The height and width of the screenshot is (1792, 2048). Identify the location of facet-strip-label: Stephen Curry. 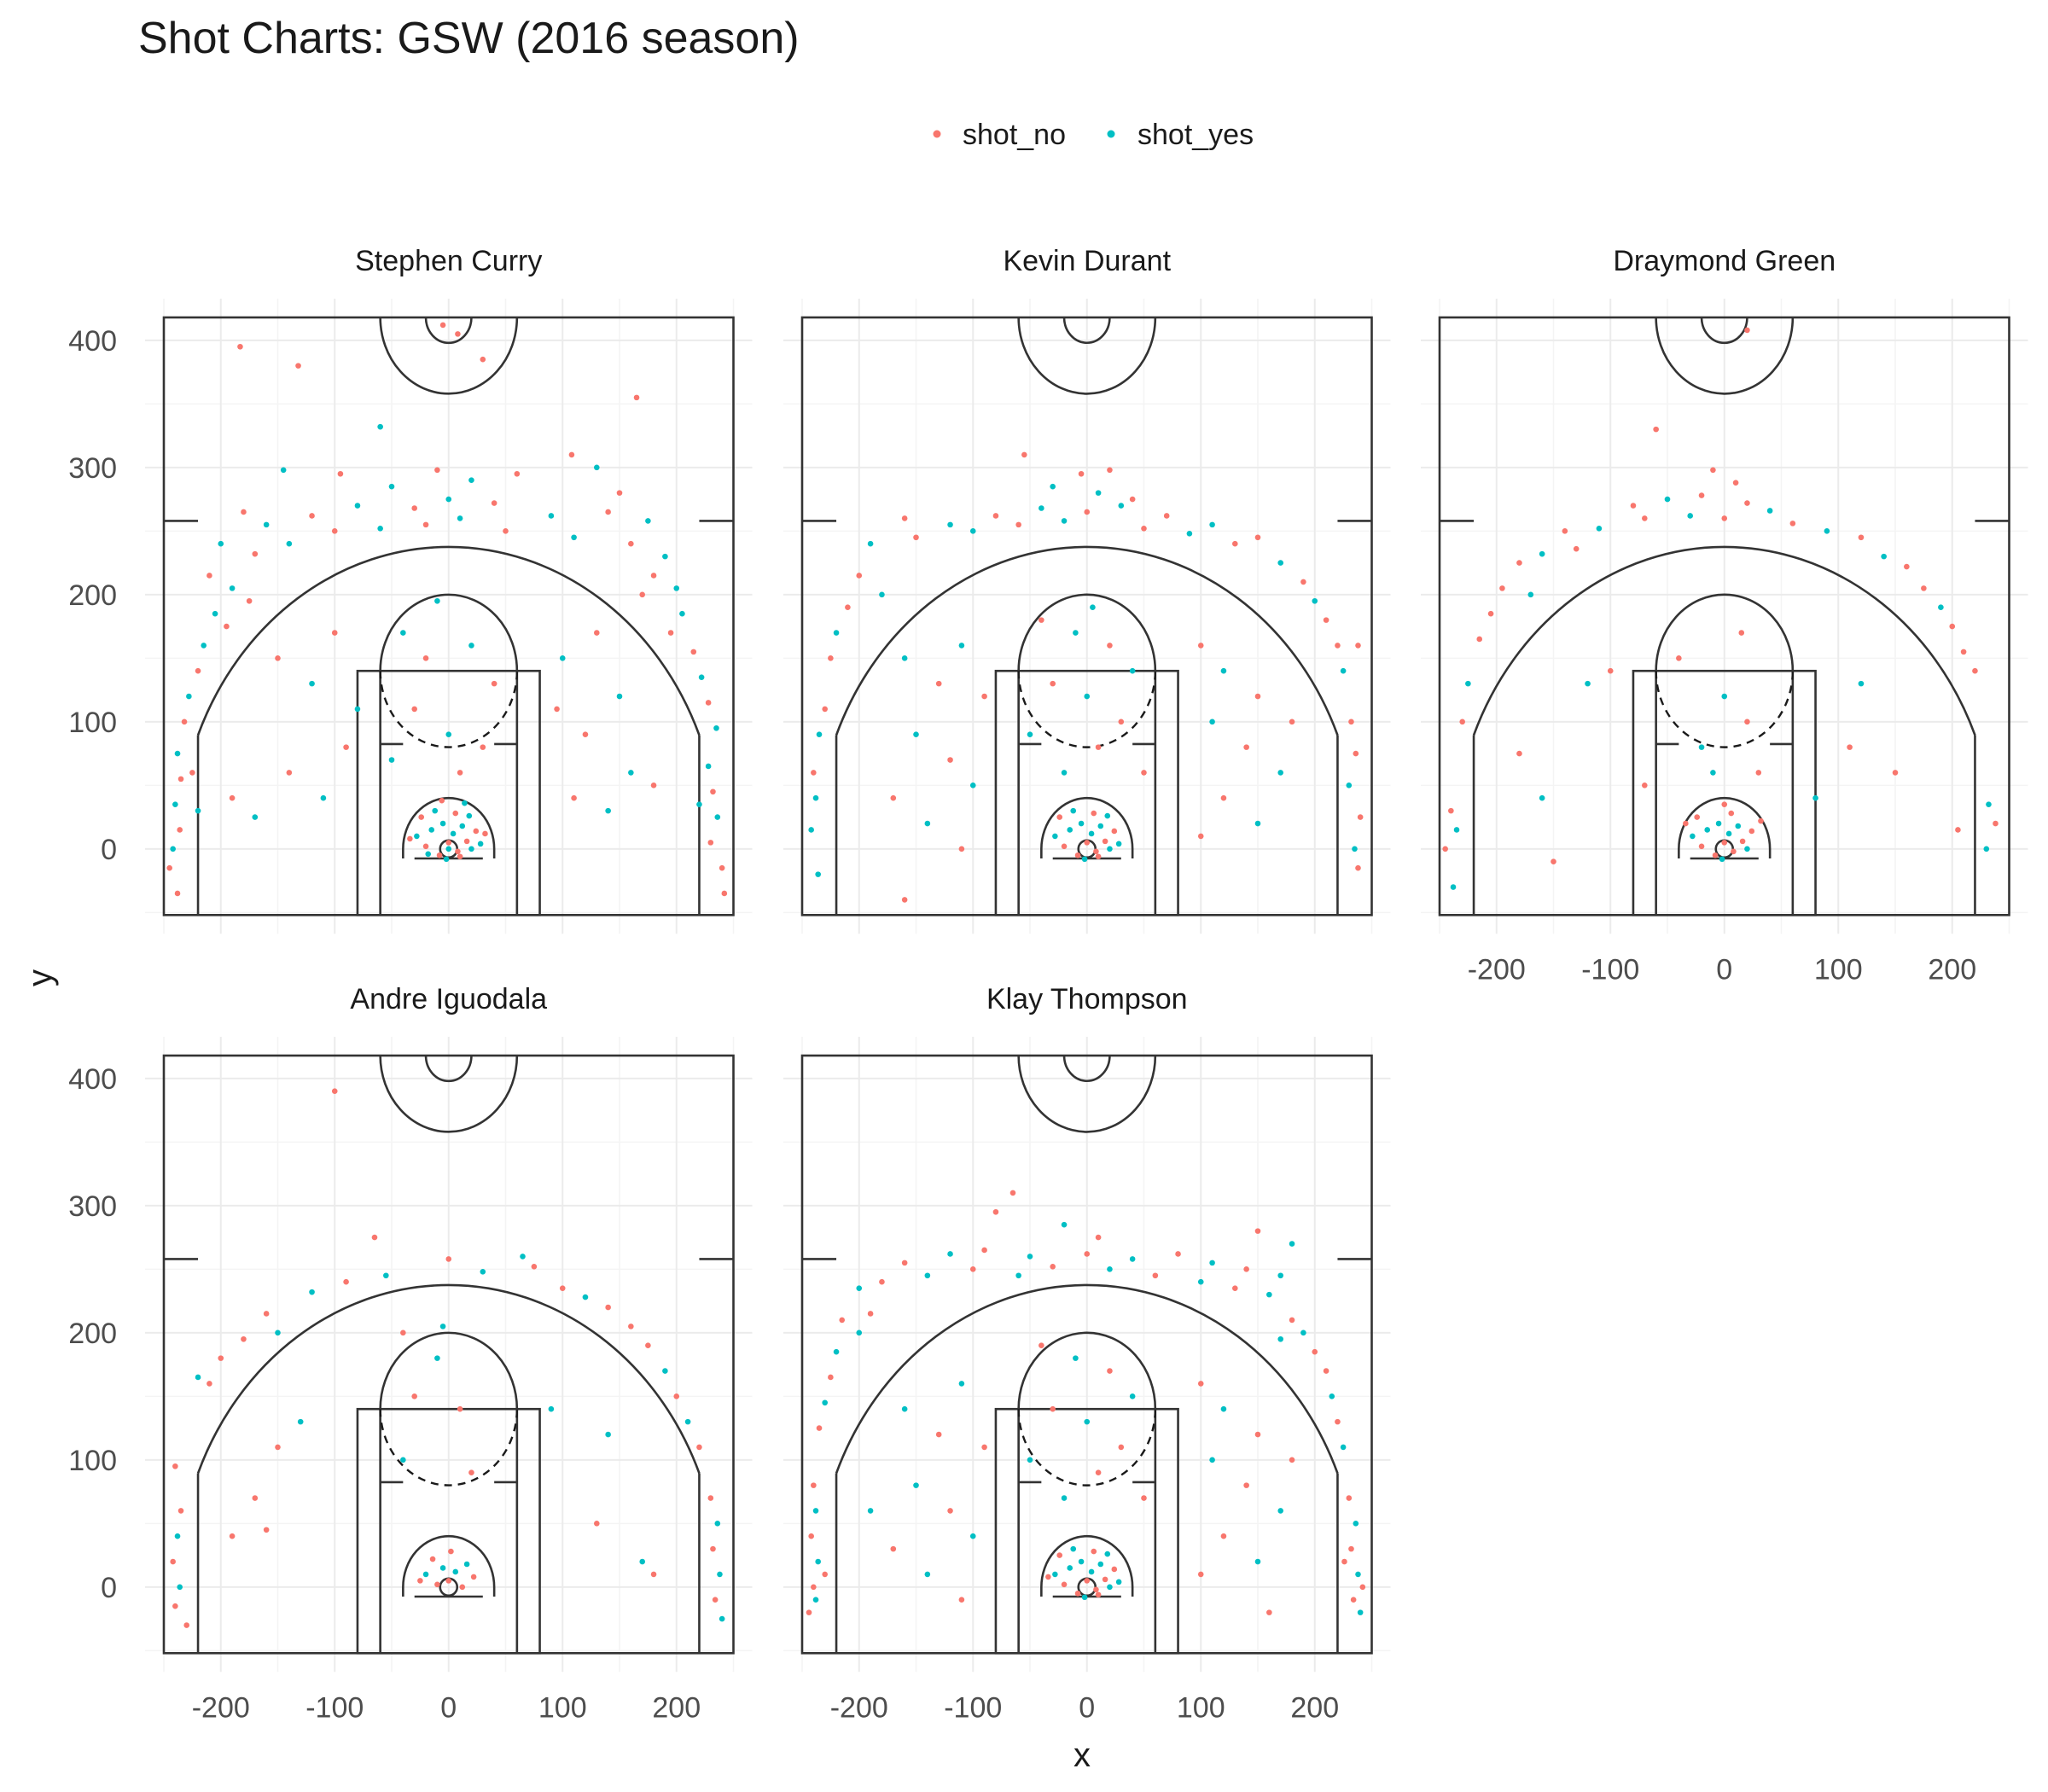
(449, 261).